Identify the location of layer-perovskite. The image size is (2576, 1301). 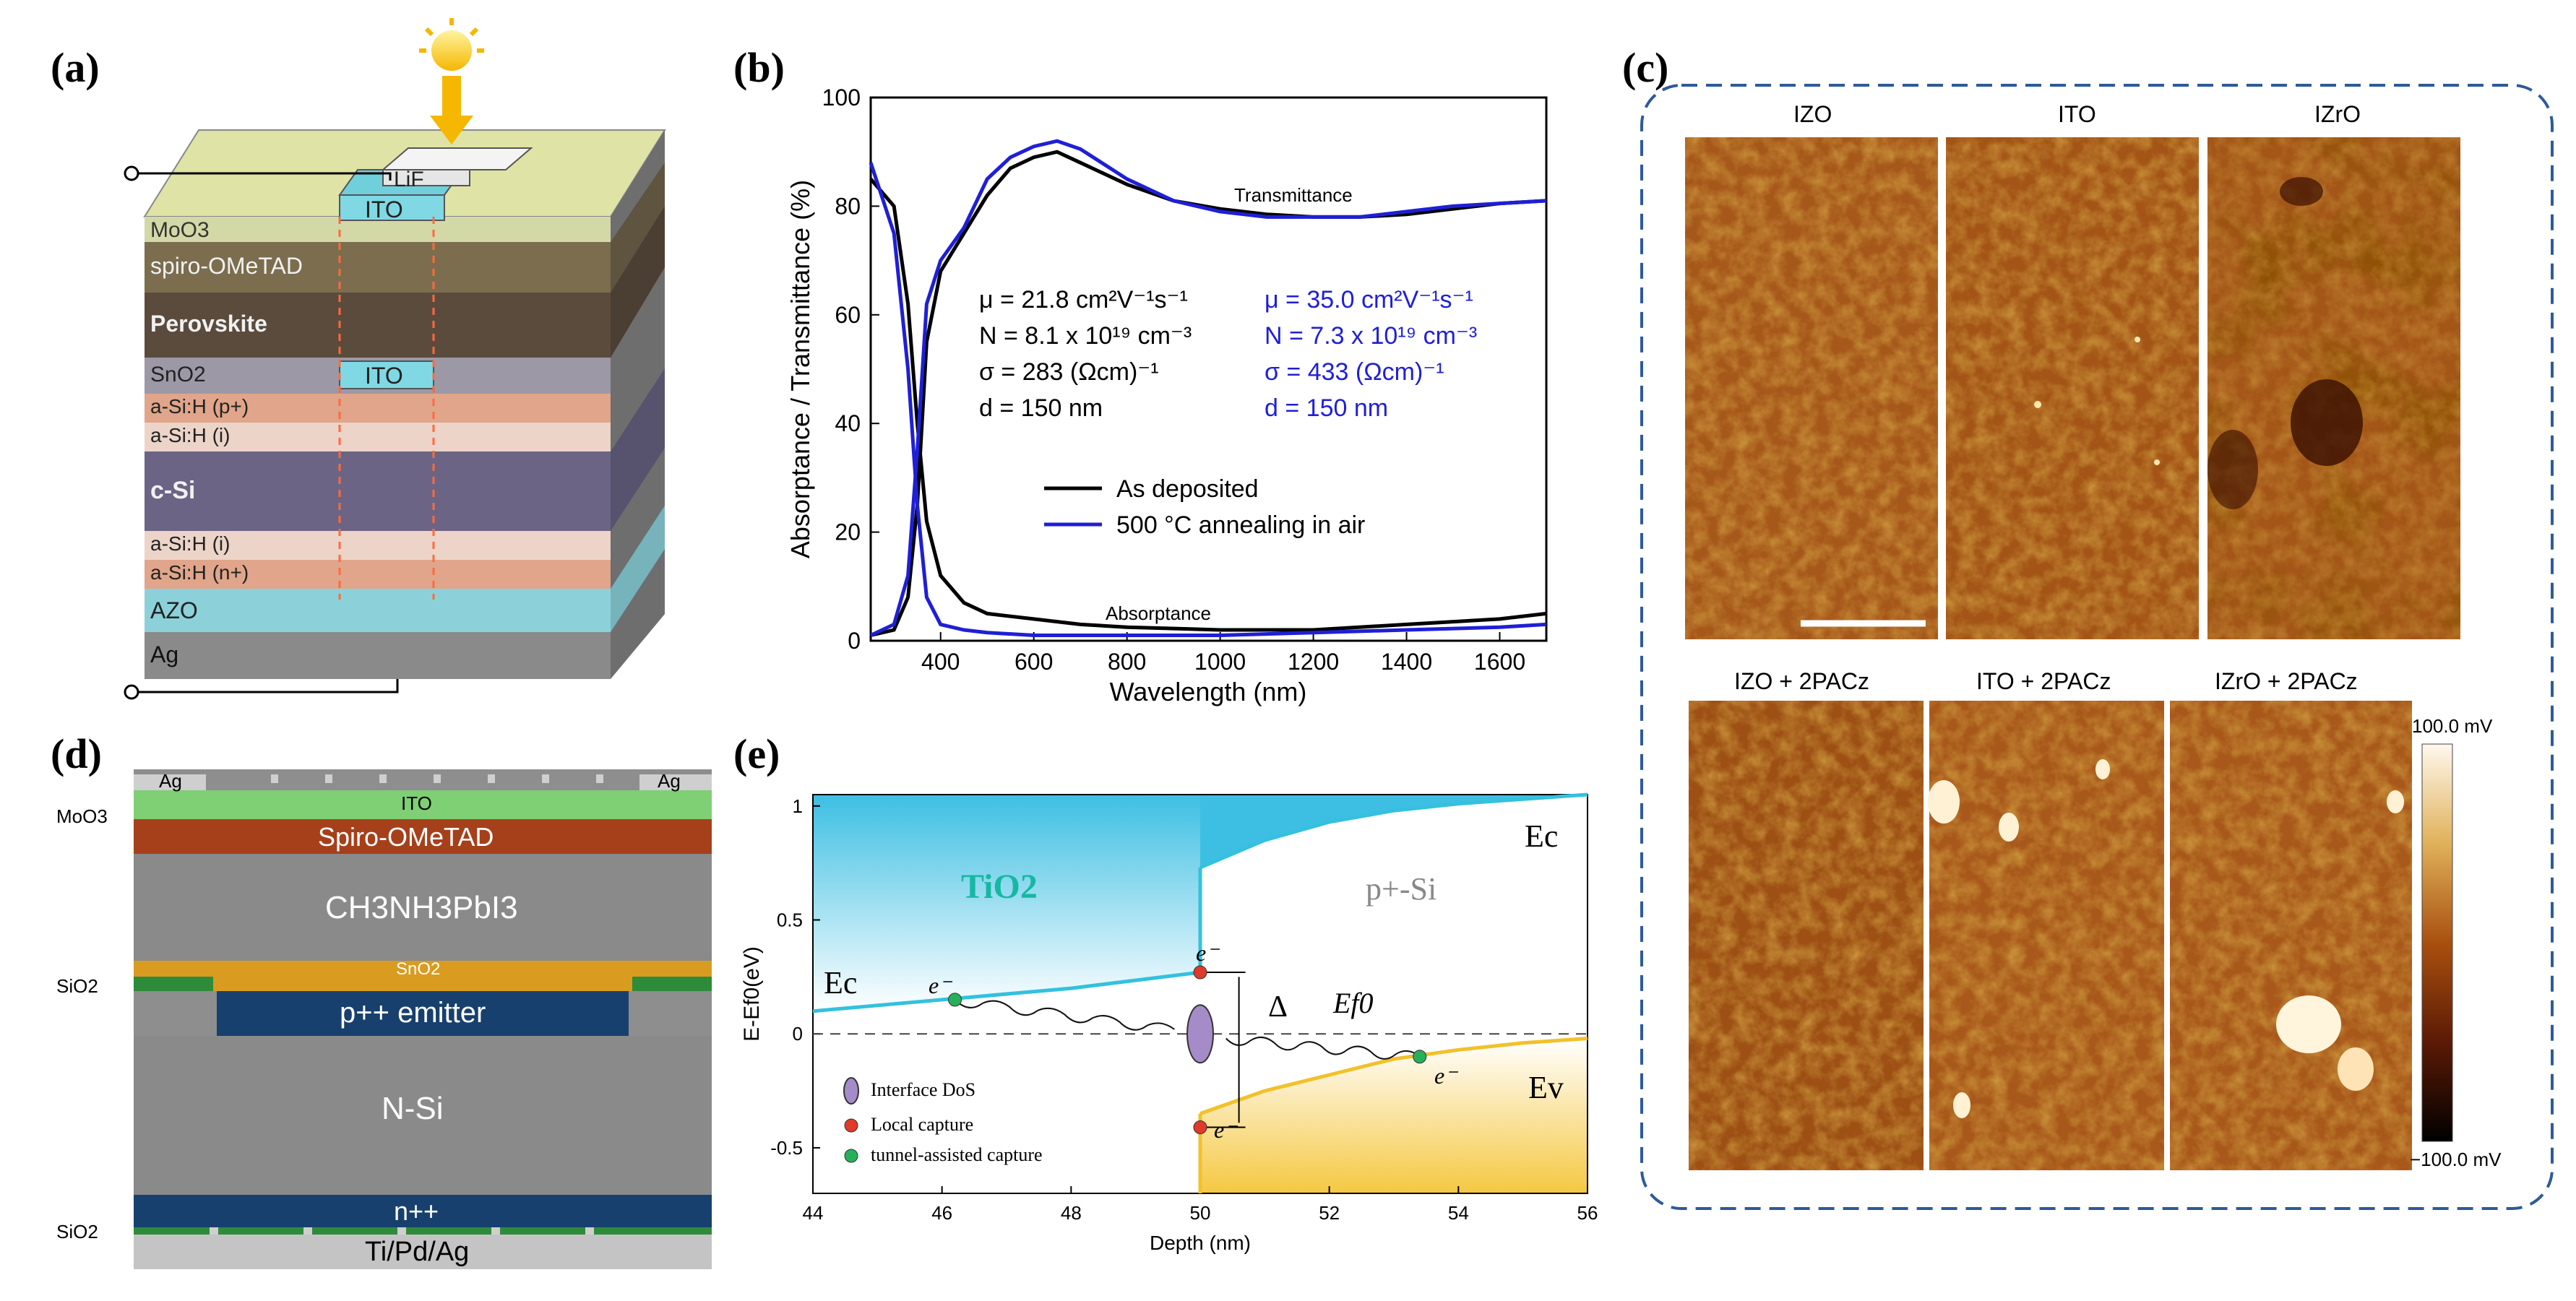
(378, 325).